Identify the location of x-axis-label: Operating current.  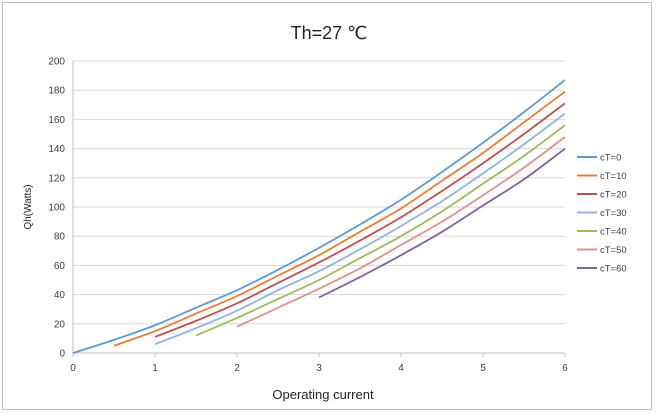
(323, 394).